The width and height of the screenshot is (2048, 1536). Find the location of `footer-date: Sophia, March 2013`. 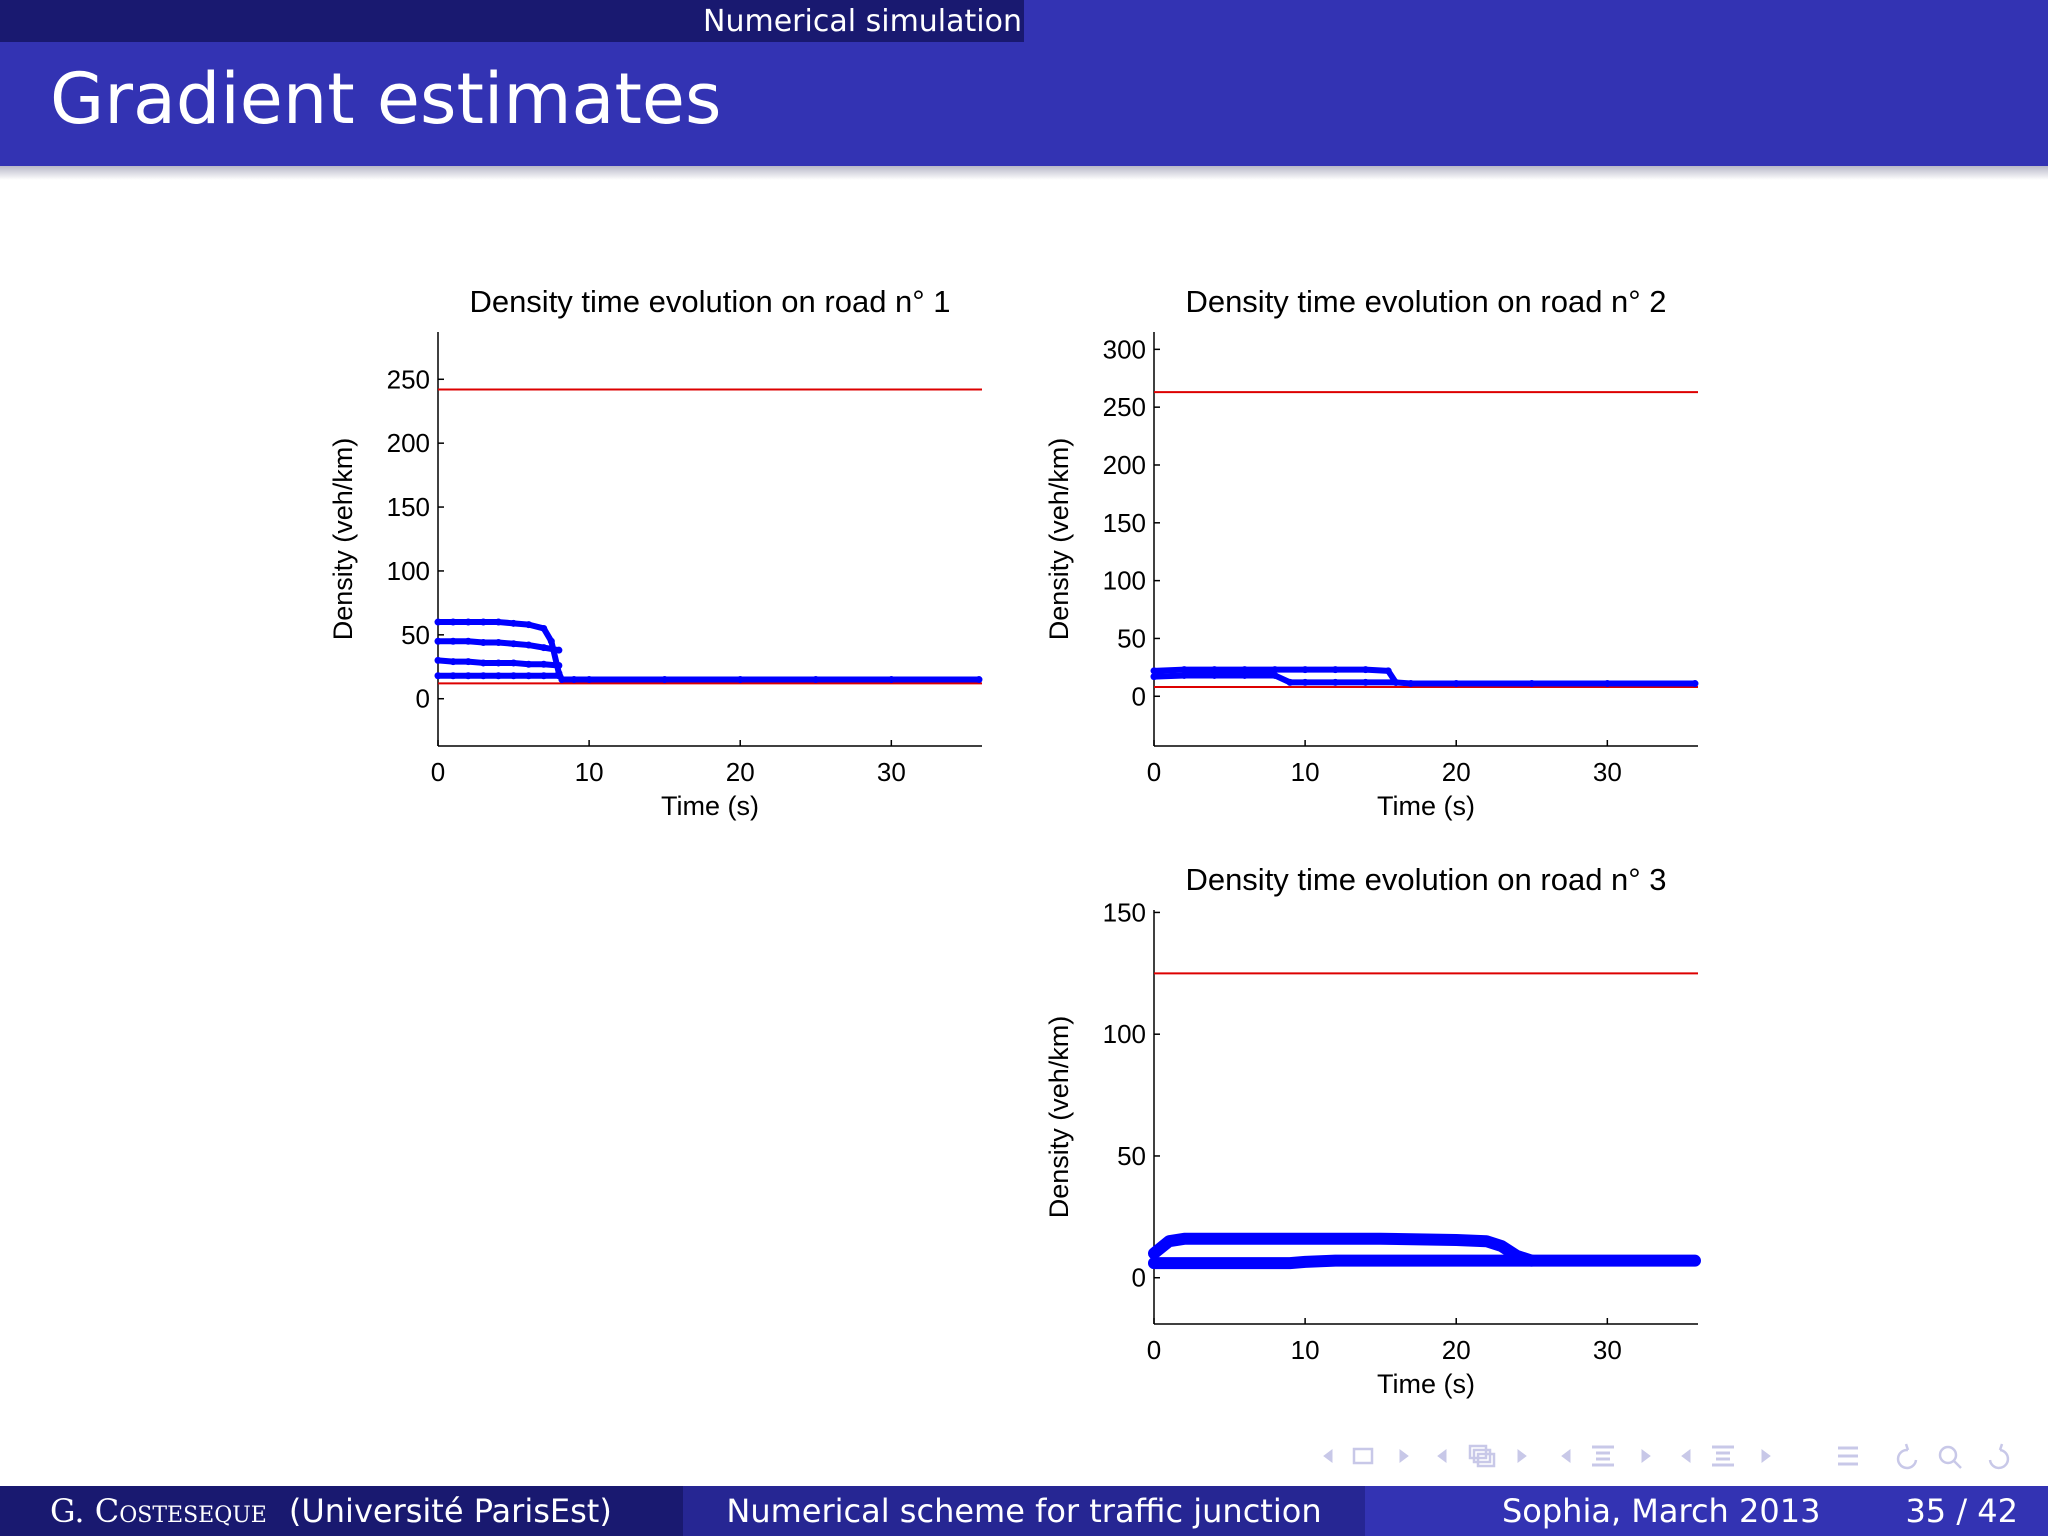

footer-date: Sophia, March 2013 is located at coordinates (1661, 1511).